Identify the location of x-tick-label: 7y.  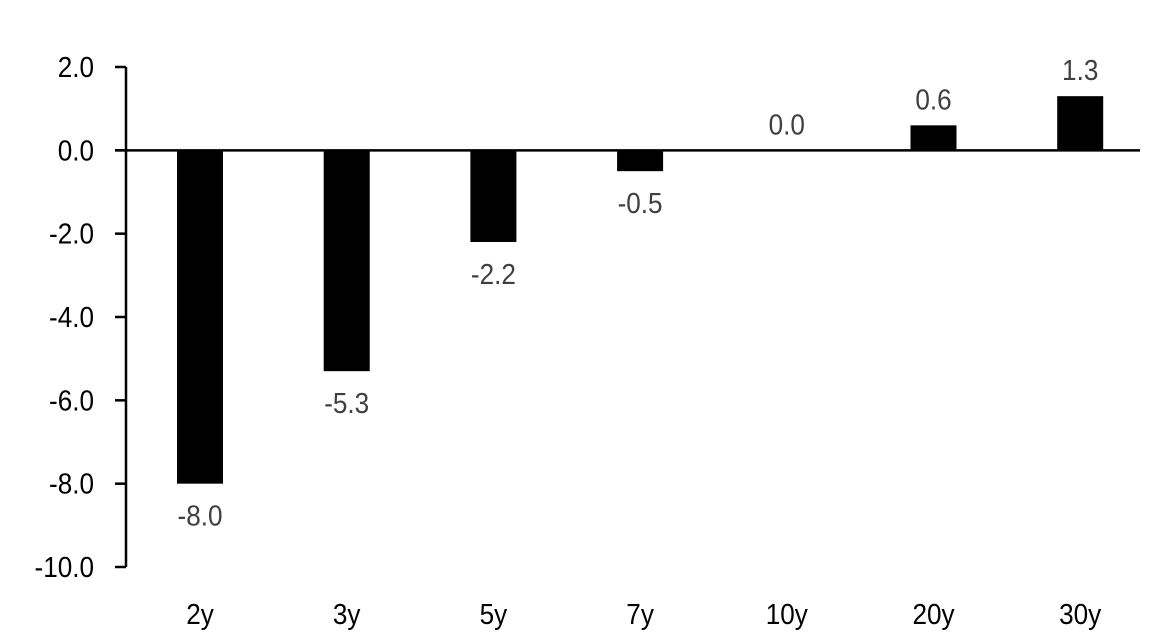
(640, 614).